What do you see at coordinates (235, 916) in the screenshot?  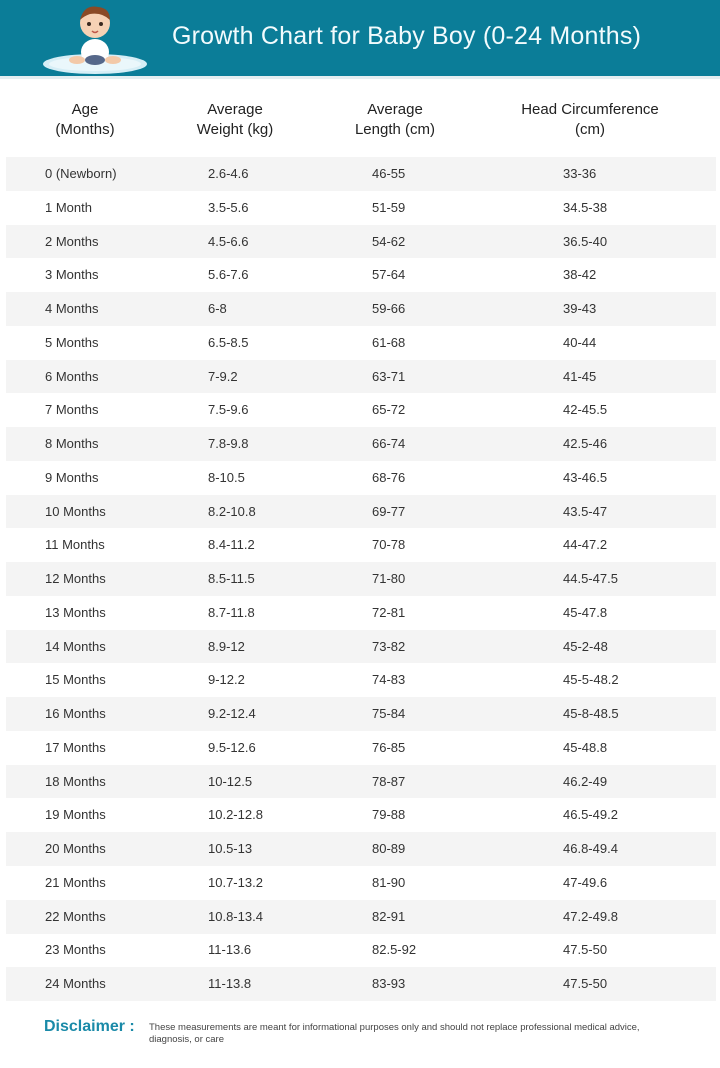 I see `weight-cell: 10.8-13.4` at bounding box center [235, 916].